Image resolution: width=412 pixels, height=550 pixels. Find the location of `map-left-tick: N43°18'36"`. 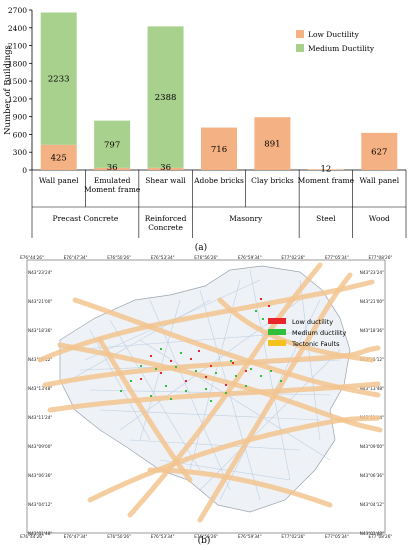

map-left-tick: N43°18'36" is located at coordinates (40, 330).